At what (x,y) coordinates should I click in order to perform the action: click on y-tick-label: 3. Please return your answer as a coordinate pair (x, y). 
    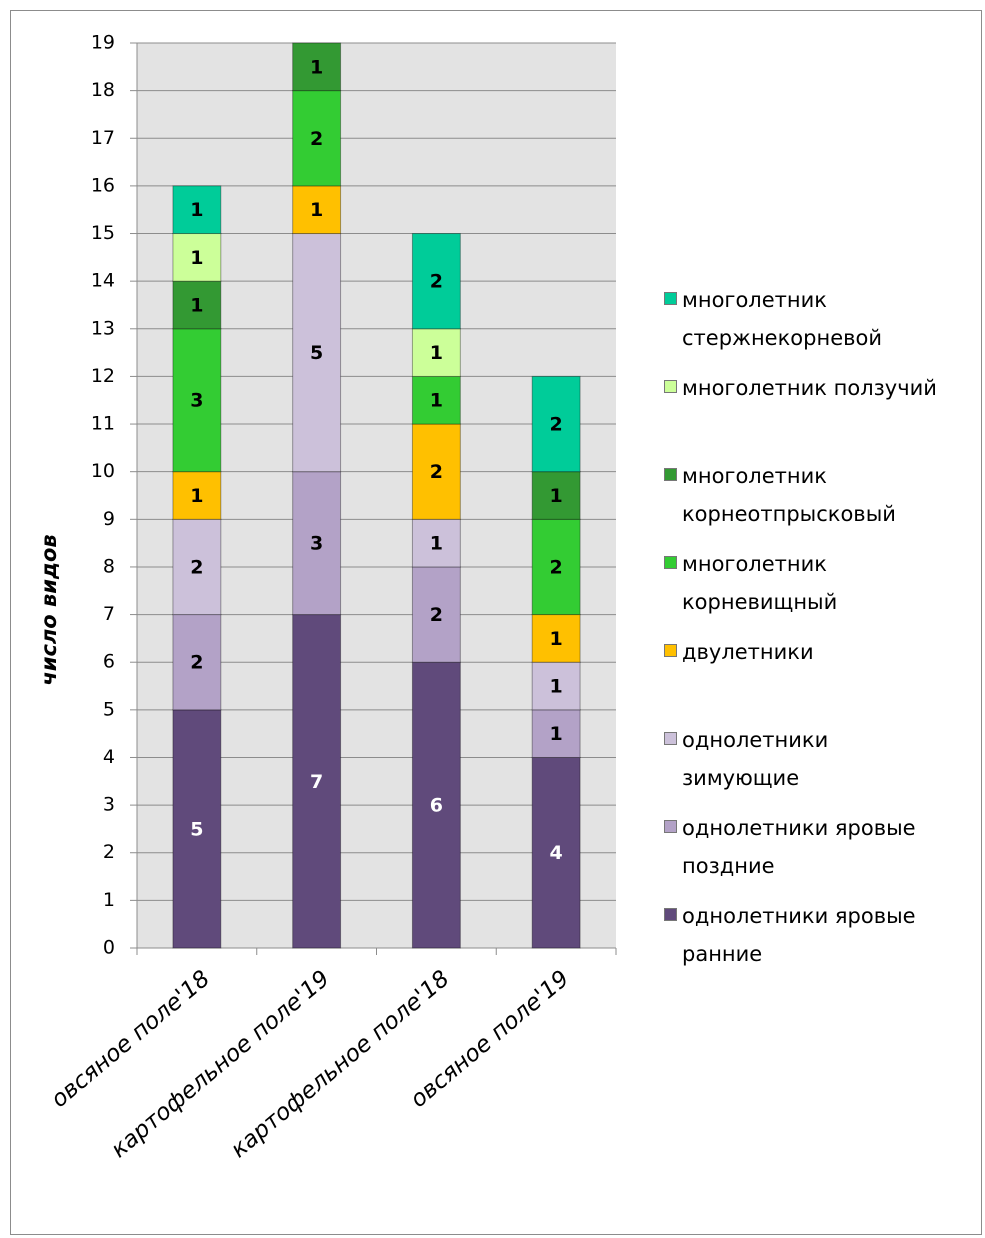
    Looking at the image, I should click on (109, 805).